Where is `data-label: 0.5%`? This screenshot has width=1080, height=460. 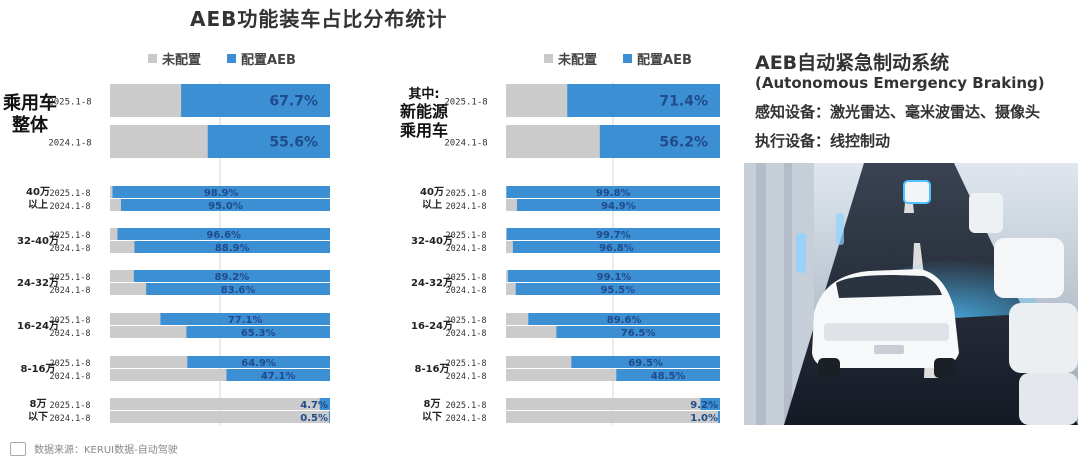 data-label: 0.5% is located at coordinates (314, 418).